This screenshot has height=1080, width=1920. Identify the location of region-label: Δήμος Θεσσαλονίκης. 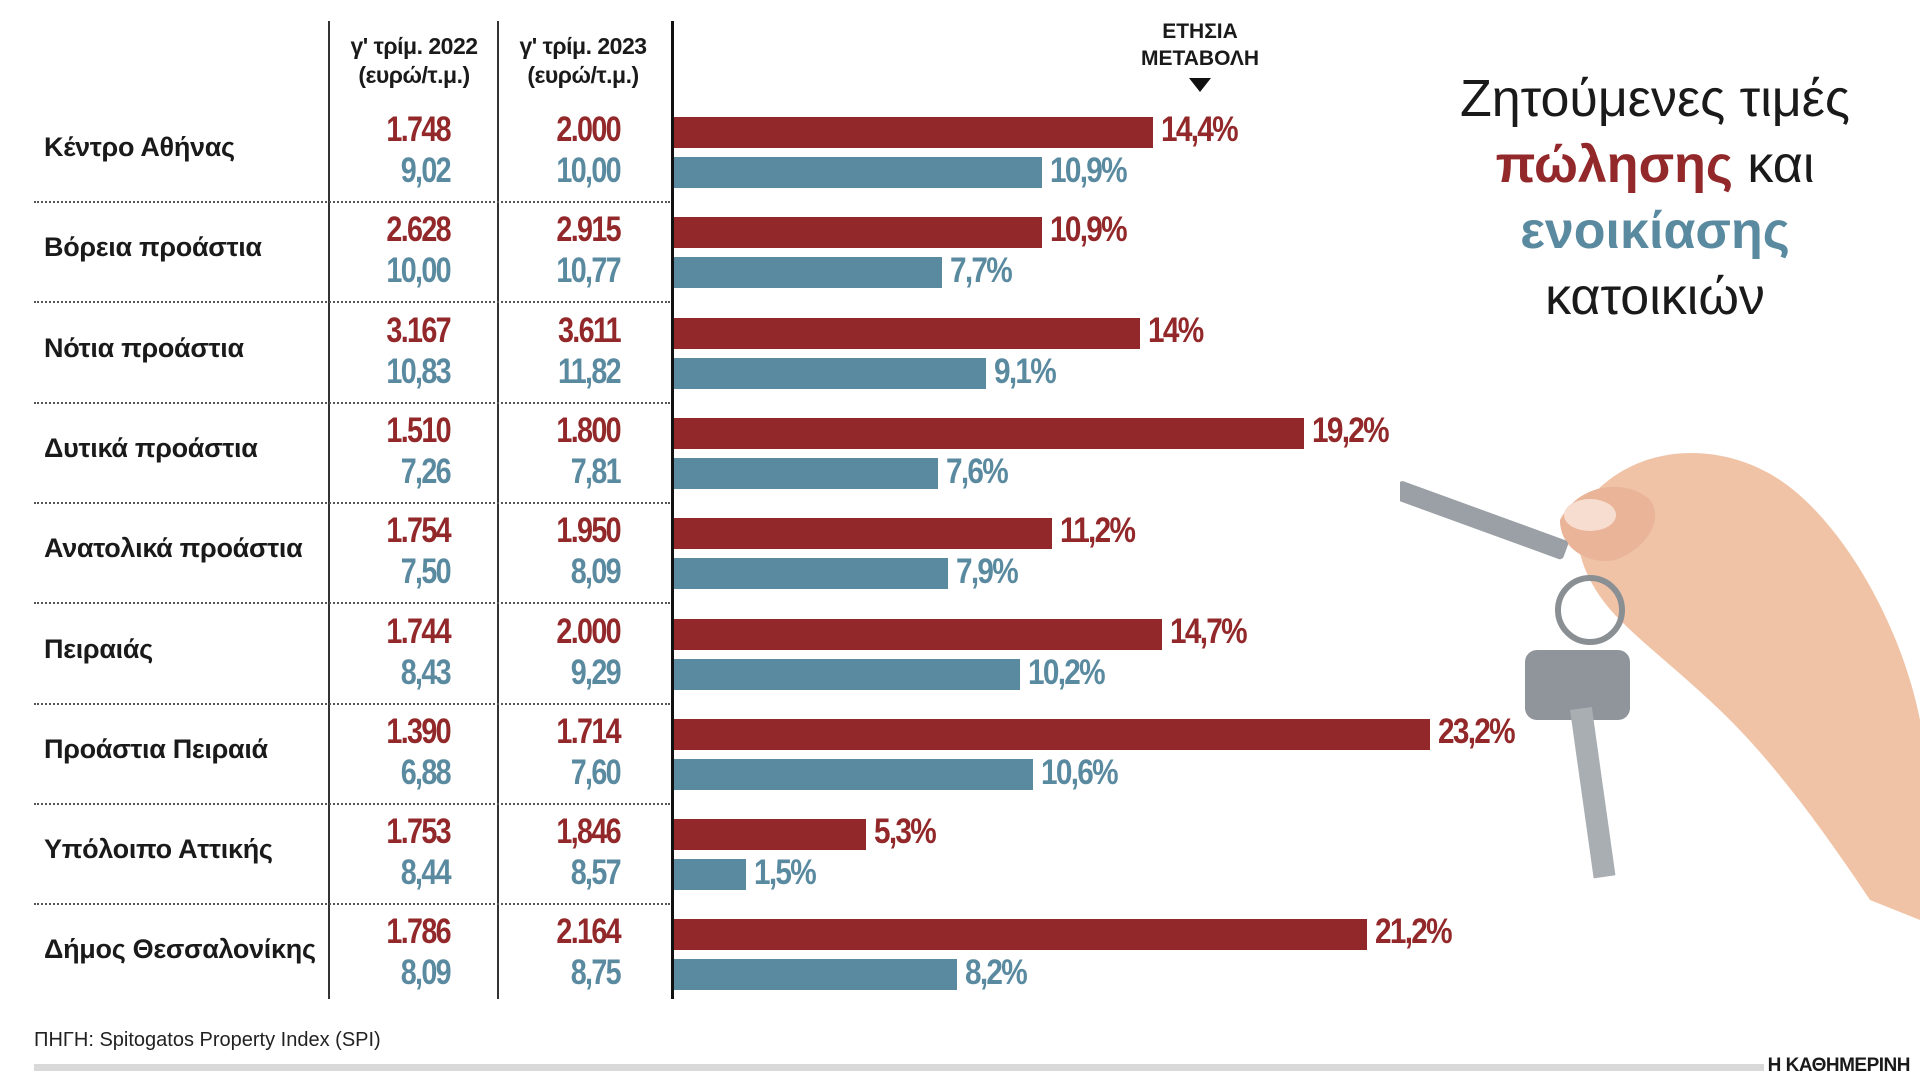
(180, 949).